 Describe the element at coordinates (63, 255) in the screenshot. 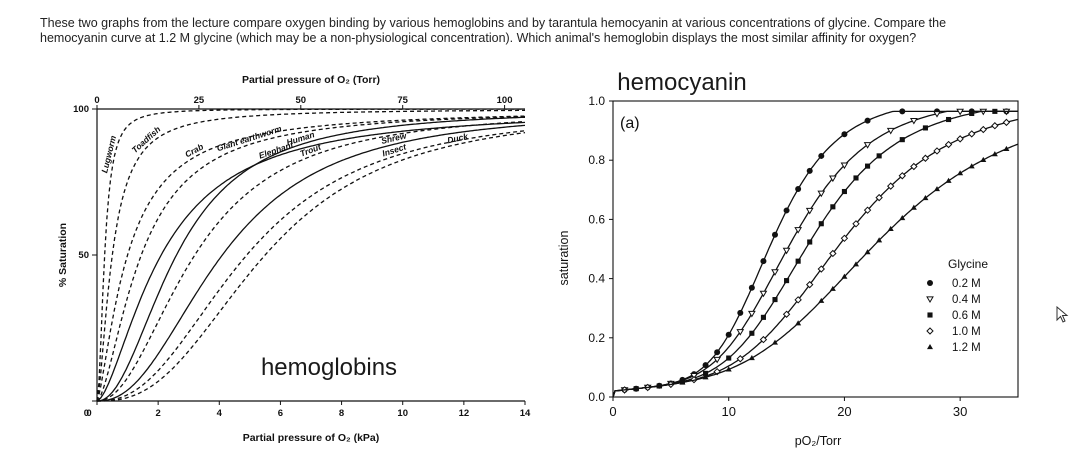

I see `y-axis-title: % Saturation` at that location.